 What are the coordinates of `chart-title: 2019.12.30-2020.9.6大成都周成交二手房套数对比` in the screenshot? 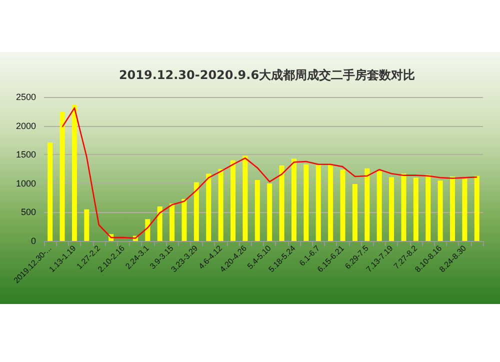 It's located at (267, 75).